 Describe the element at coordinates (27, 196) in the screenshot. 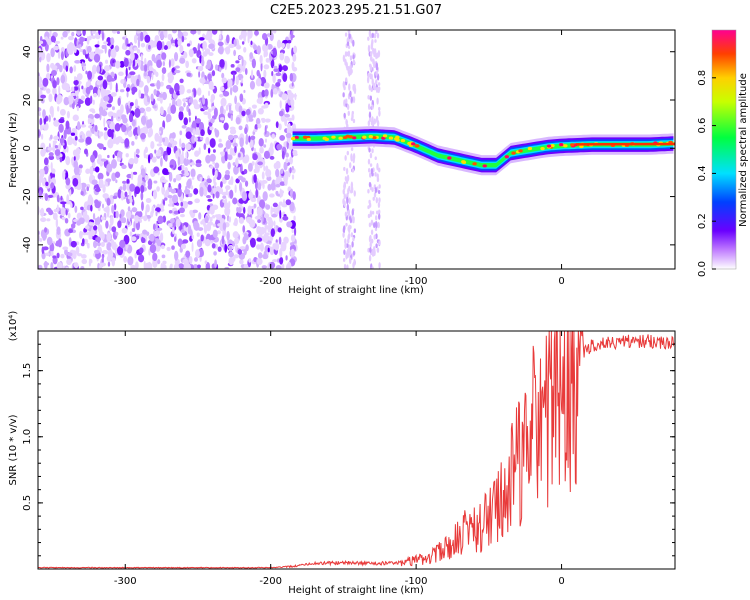

I see `ytick-label: -20` at that location.